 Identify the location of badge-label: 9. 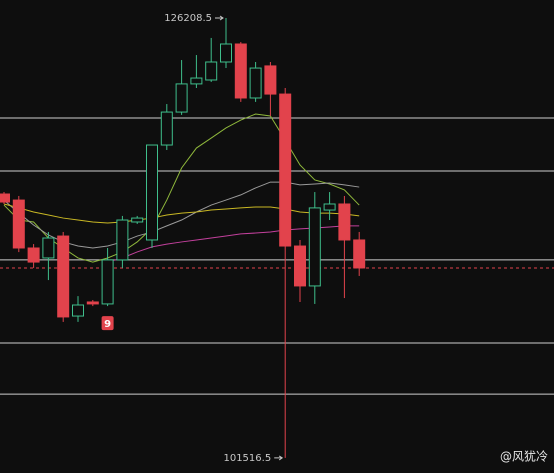
(107, 324).